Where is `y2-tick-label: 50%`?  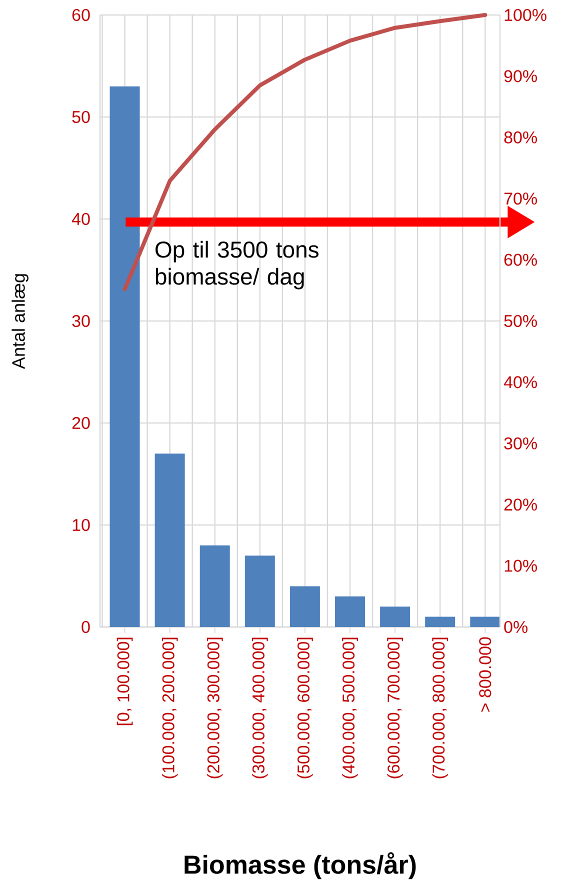 y2-tick-label: 50% is located at coordinates (520, 321).